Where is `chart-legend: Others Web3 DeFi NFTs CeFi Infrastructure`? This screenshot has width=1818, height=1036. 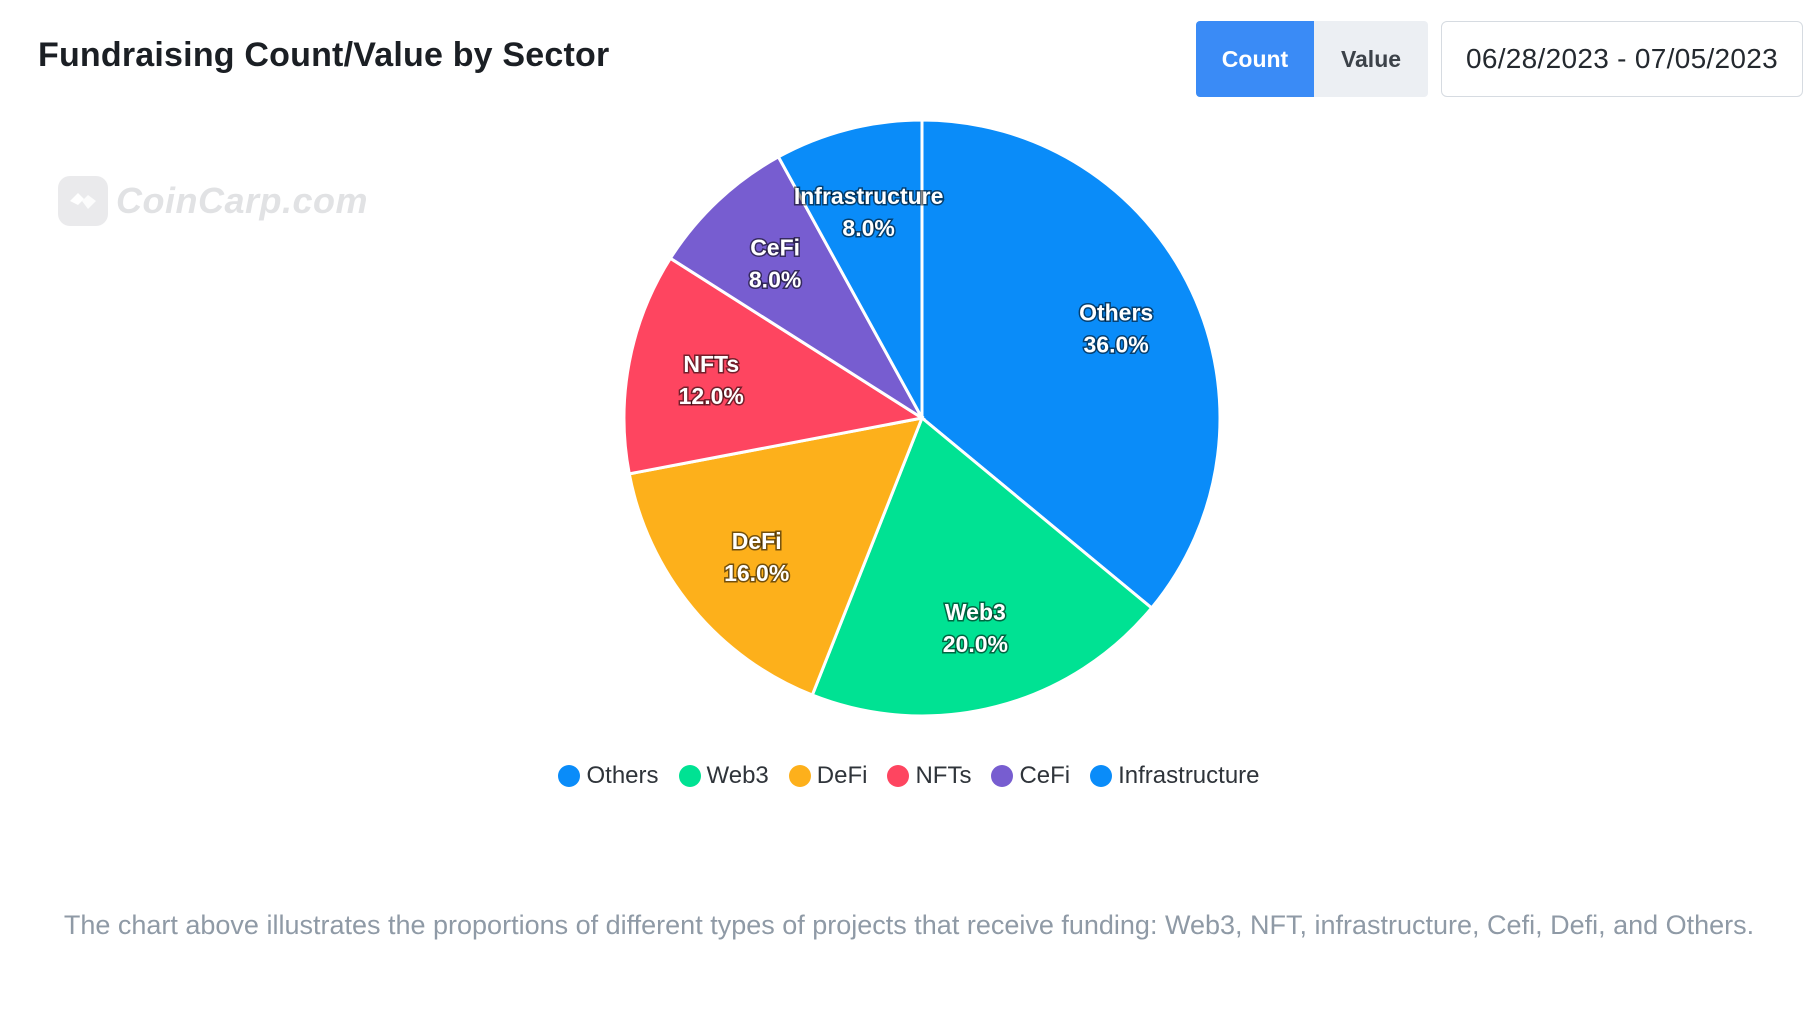
chart-legend: Others Web3 DeFi NFTs CeFi Infrastructure is located at coordinates (909, 776).